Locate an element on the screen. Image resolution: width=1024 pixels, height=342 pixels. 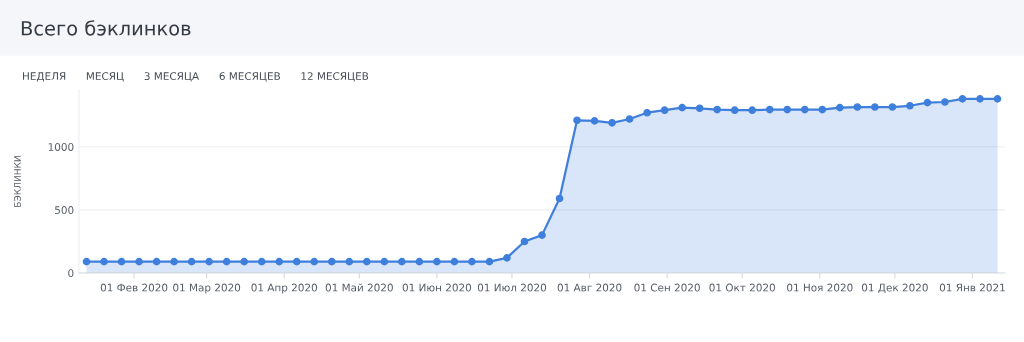
text: НЕДЕЛЯ is located at coordinates (44, 77).